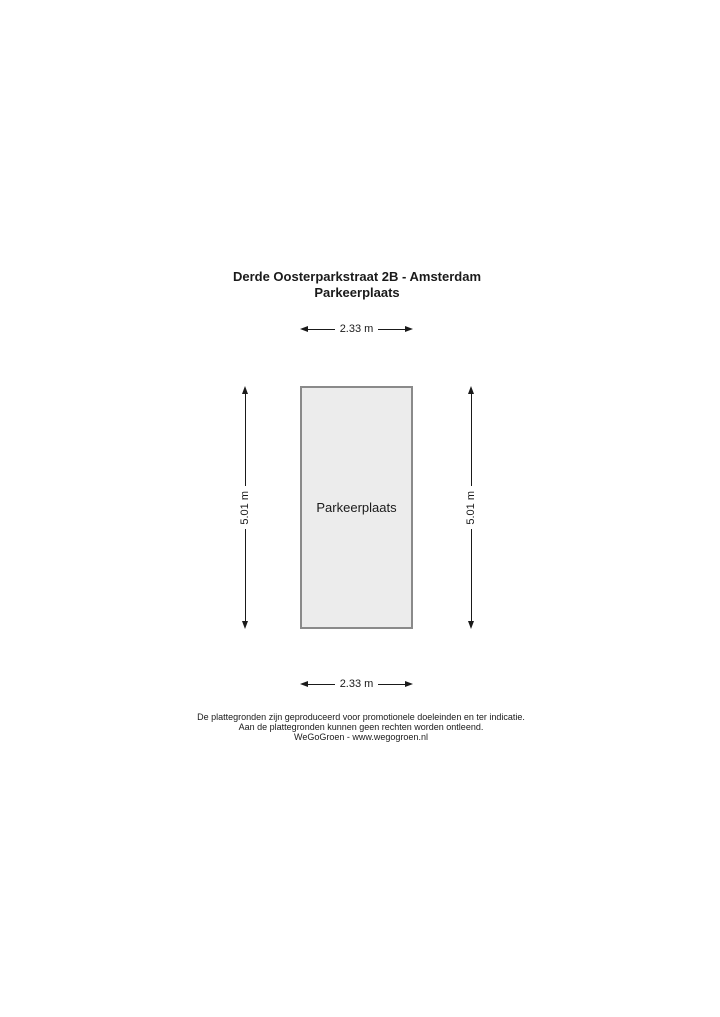  I want to click on room-parkeerplaats: Parkeerplaats, so click(356, 507).